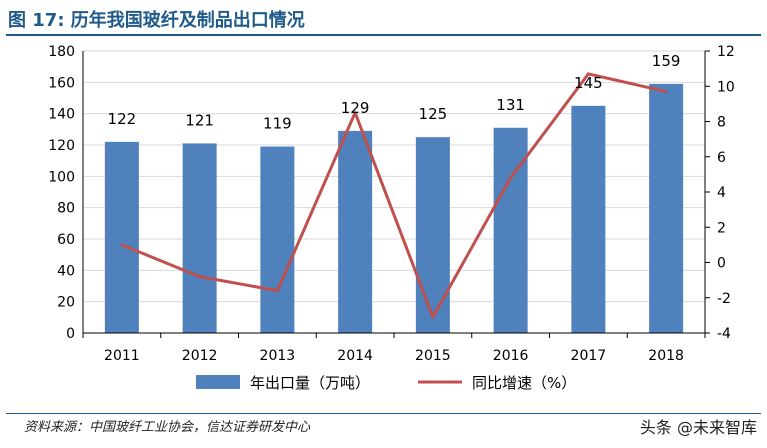 Image resolution: width=767 pixels, height=448 pixels. Describe the element at coordinates (698, 427) in the screenshot. I see `watermark: 头条 @未来智库` at that location.